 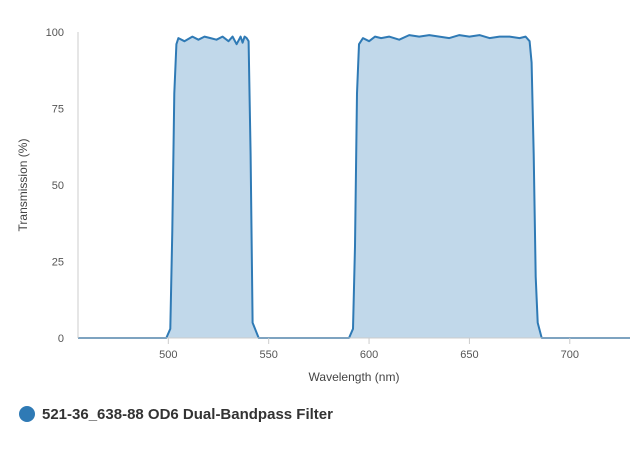 I want to click on y-axis-title: Transmission (%), so click(x=23, y=185).